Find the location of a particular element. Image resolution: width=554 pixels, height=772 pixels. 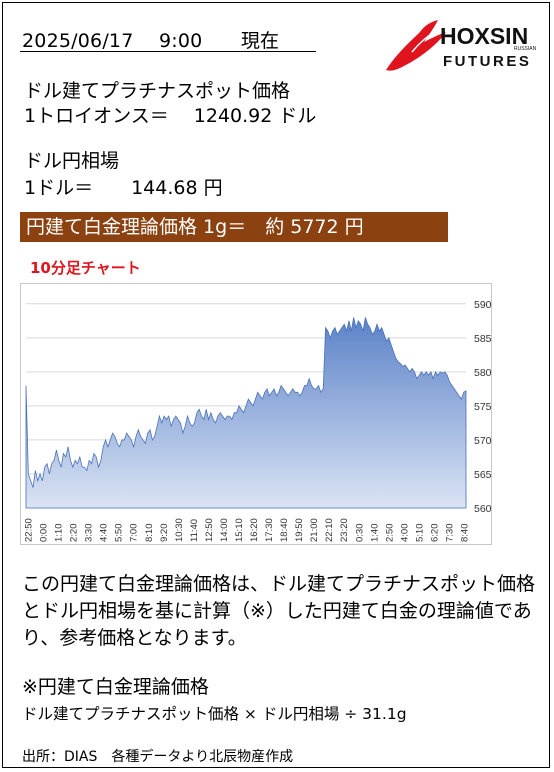

fx-value: 1ドル＝ 144.68 円 is located at coordinates (123, 188).